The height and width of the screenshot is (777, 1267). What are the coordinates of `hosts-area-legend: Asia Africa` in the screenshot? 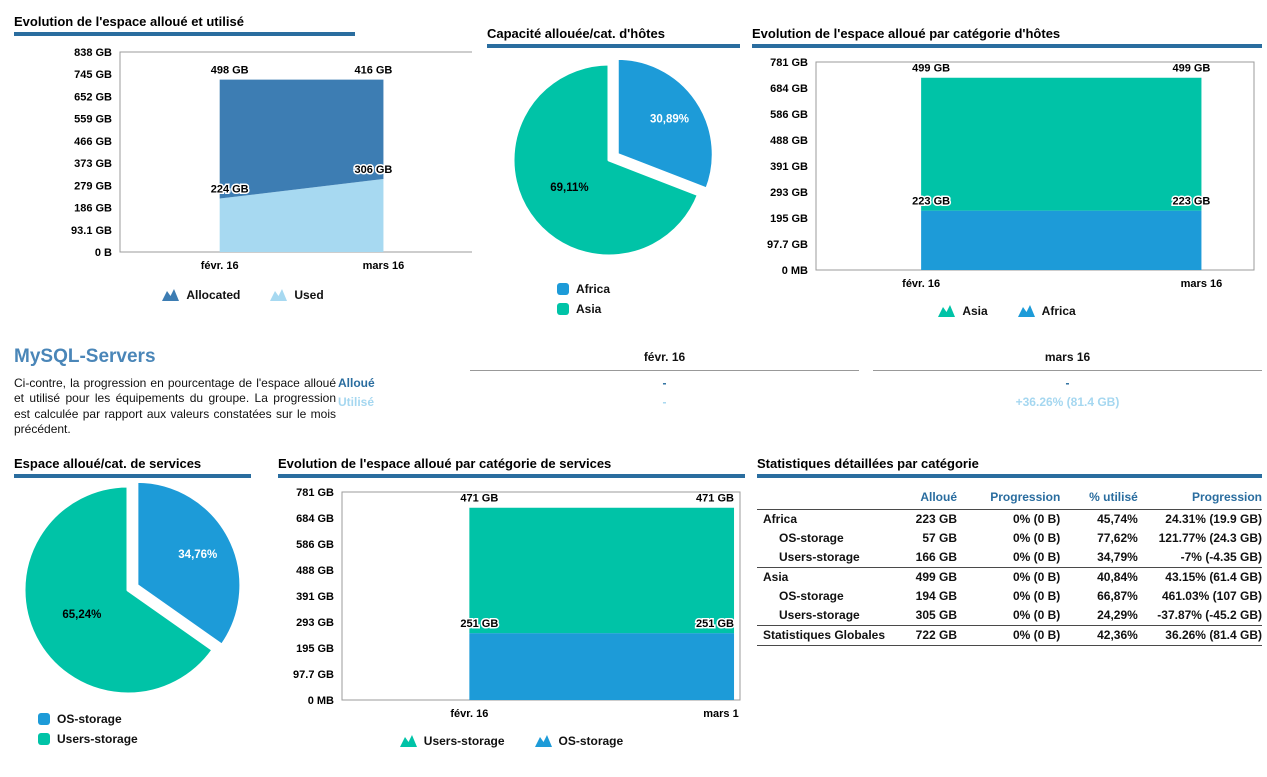 It's located at (1007, 311).